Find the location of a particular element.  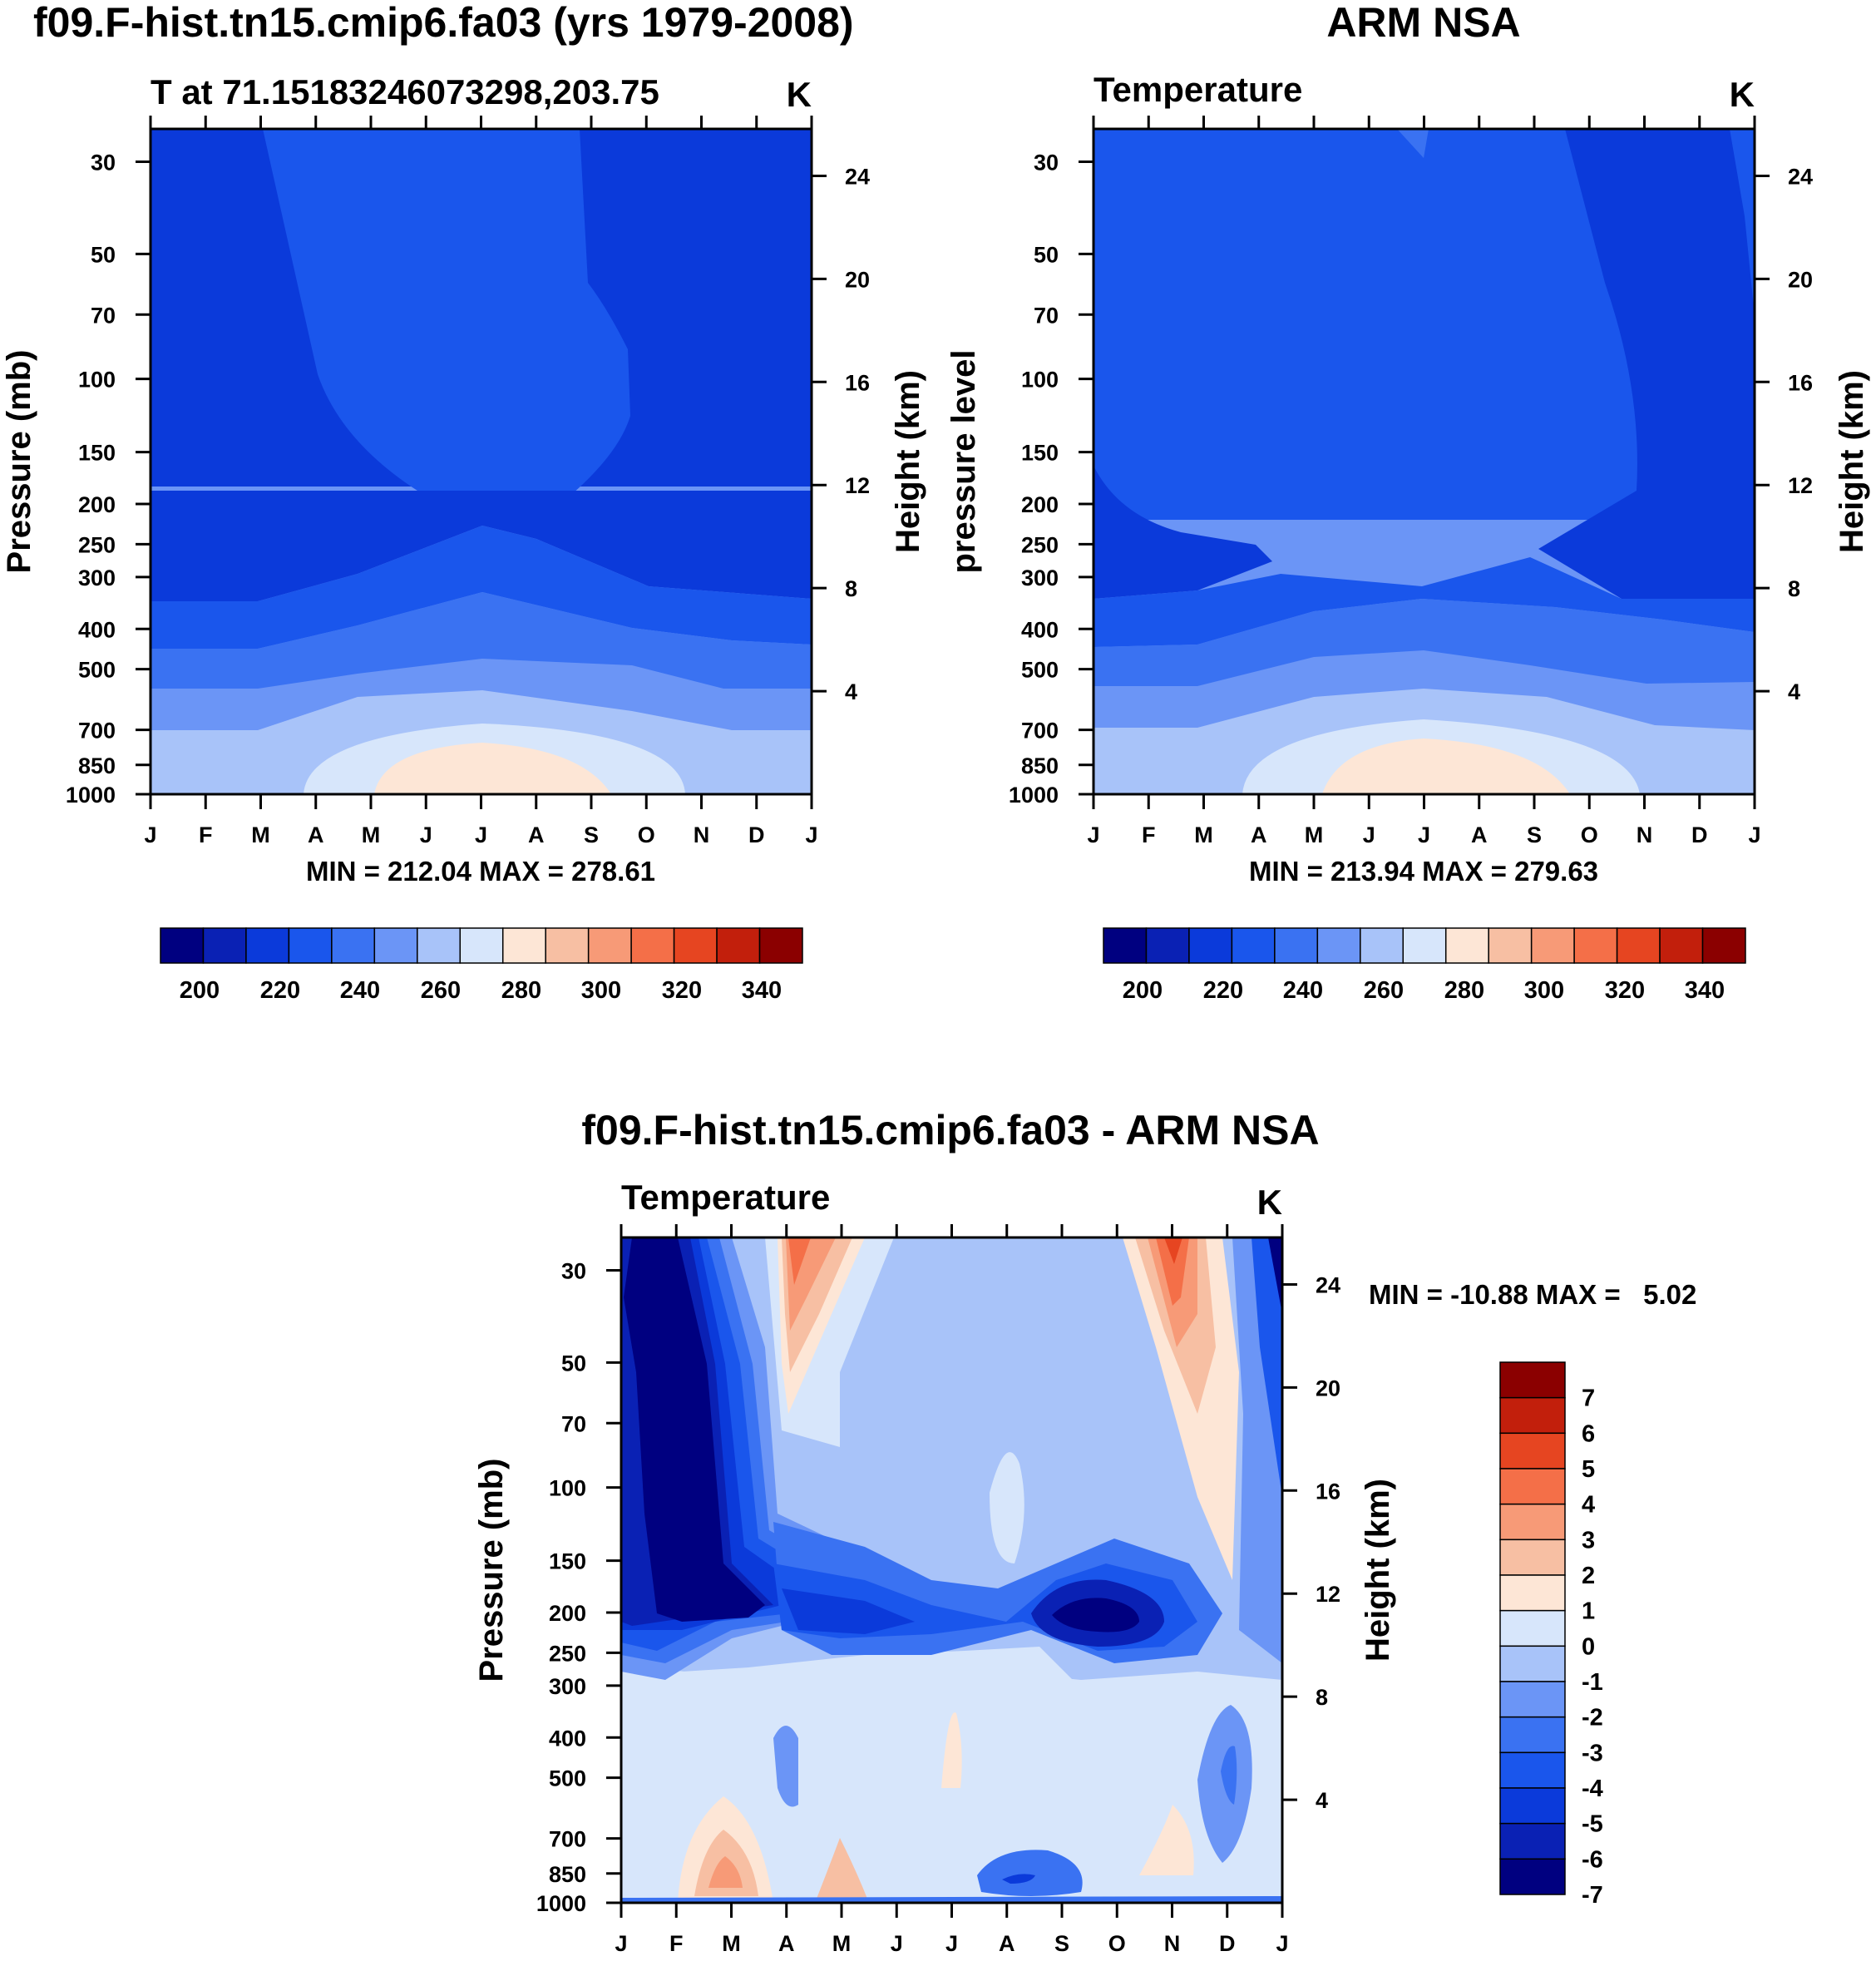

colorbar-label: 1 is located at coordinates (1588, 1611).